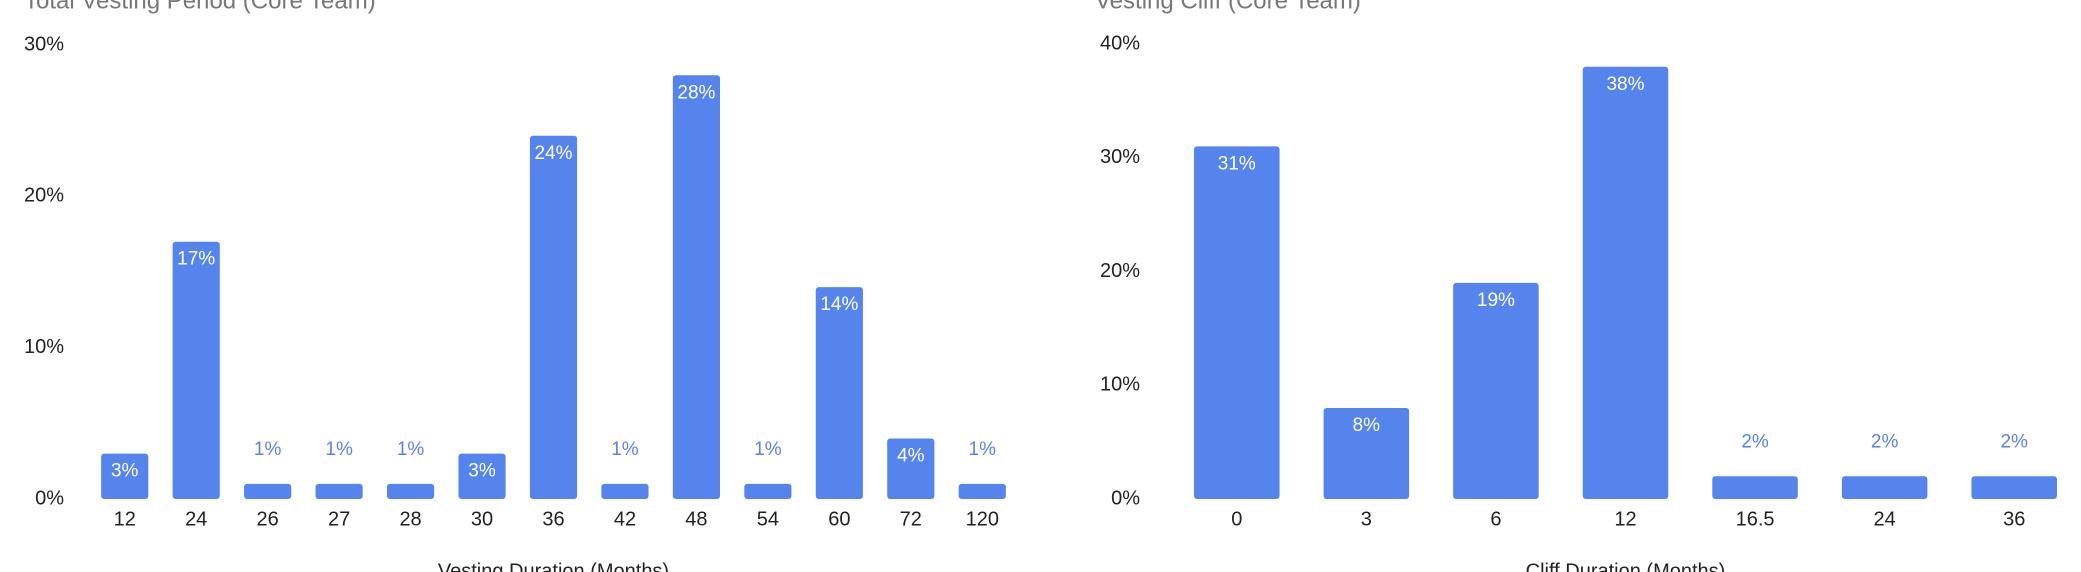 This screenshot has width=2081, height=572. Describe the element at coordinates (625, 519) in the screenshot. I see `x-tick-label: 42` at that location.